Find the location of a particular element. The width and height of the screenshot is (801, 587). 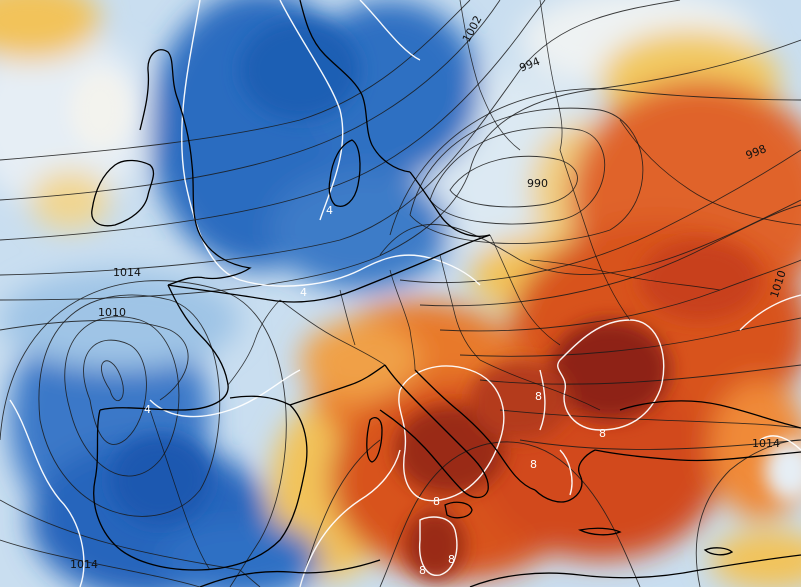

isobar-label-1010-west: 1010 is located at coordinates (112, 312).